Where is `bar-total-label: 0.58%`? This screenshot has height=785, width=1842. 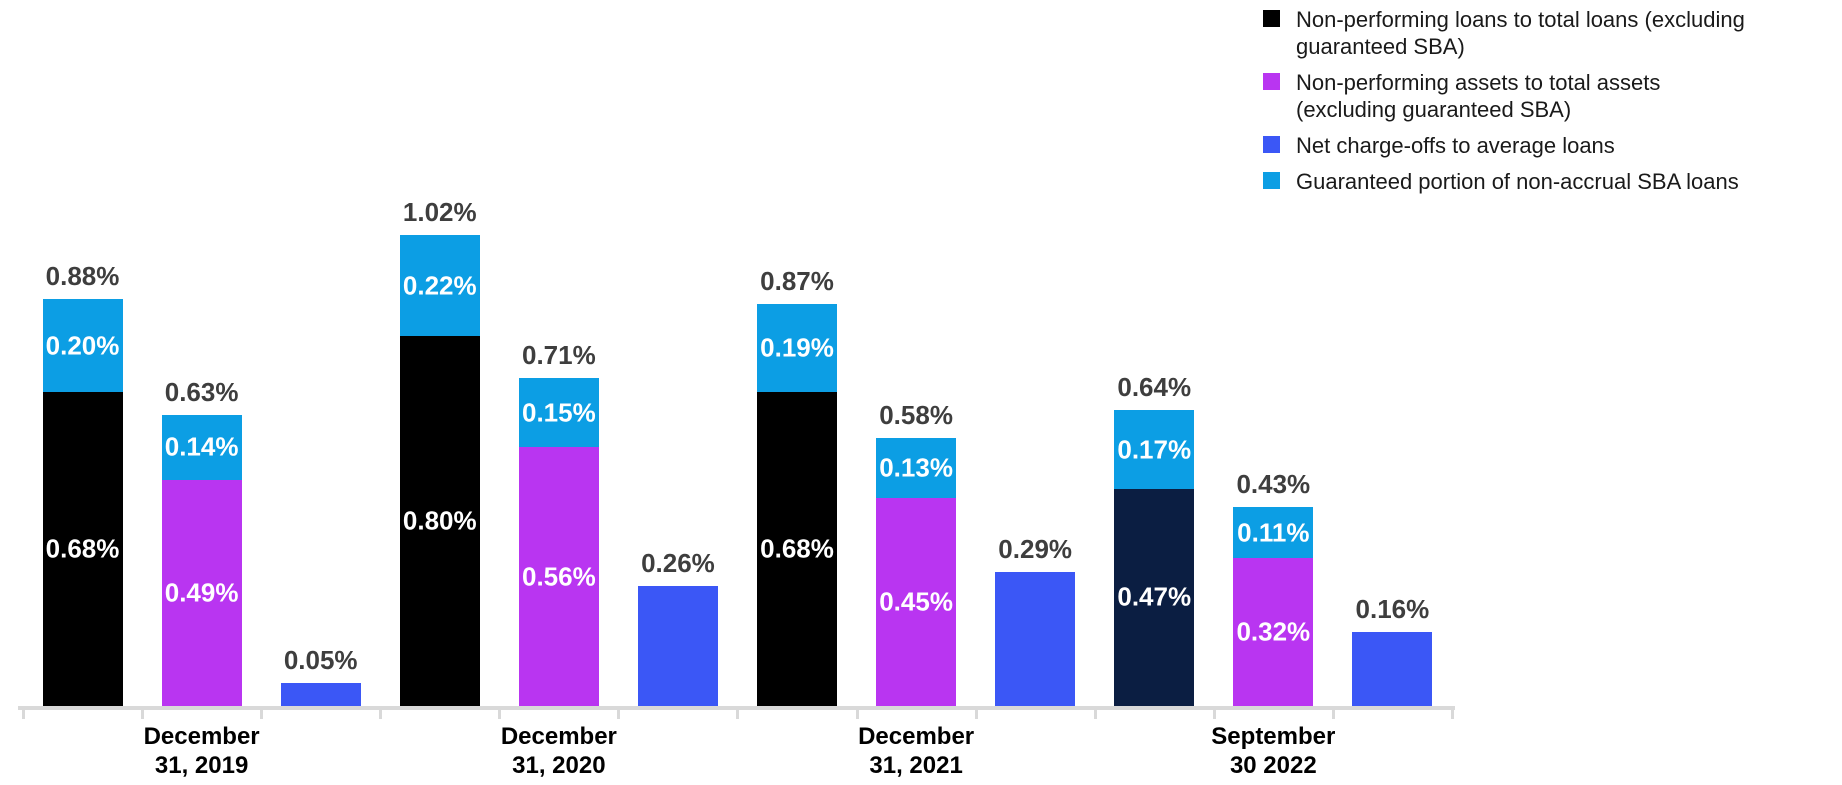 bar-total-label: 0.58% is located at coordinates (916, 415).